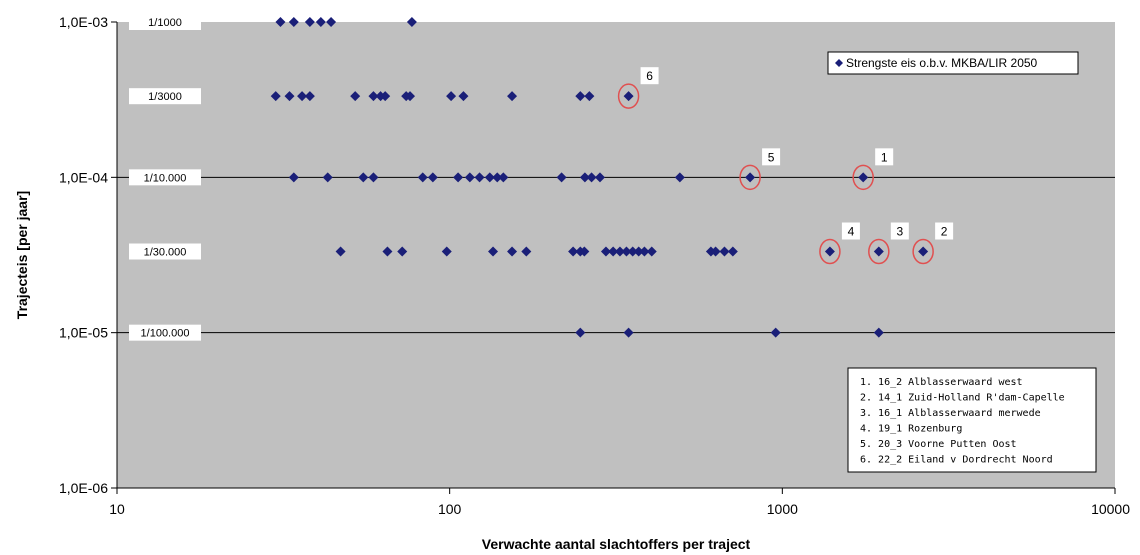 This screenshot has height=555, width=1140. What do you see at coordinates (450, 509) in the screenshot?
I see `x-tick-label: 100` at bounding box center [450, 509].